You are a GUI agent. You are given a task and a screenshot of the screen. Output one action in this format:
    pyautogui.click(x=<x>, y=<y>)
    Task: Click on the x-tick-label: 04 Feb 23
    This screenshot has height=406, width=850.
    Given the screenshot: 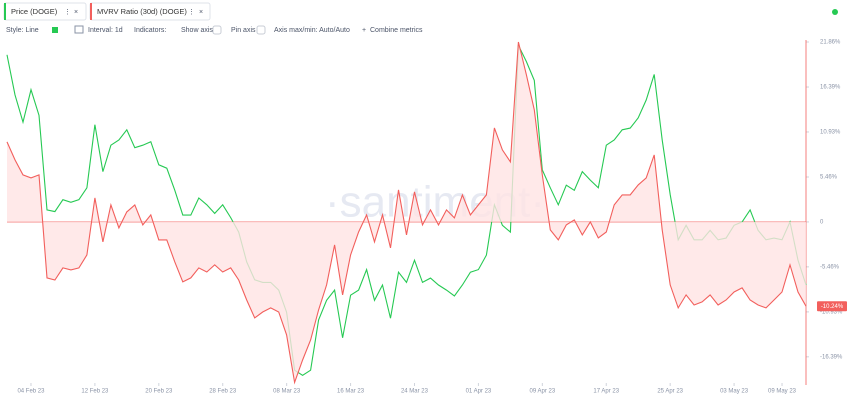 What is the action you would take?
    pyautogui.click(x=31, y=392)
    